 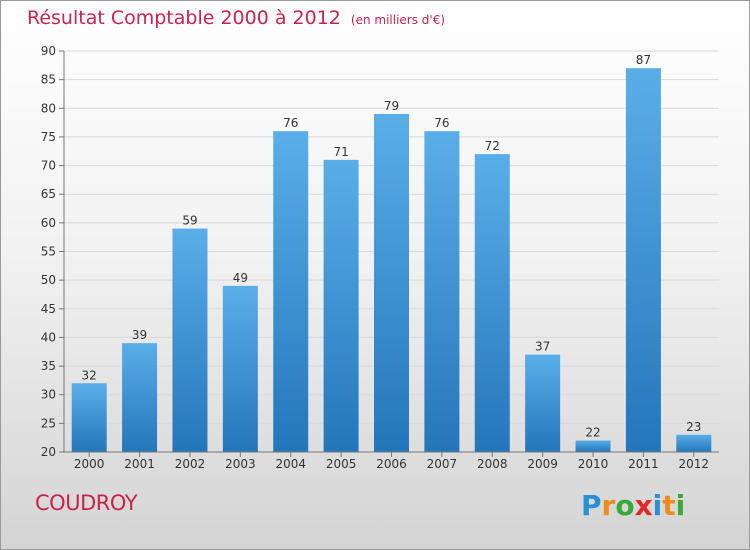 What do you see at coordinates (442, 291) in the screenshot?
I see `bar-2007` at bounding box center [442, 291].